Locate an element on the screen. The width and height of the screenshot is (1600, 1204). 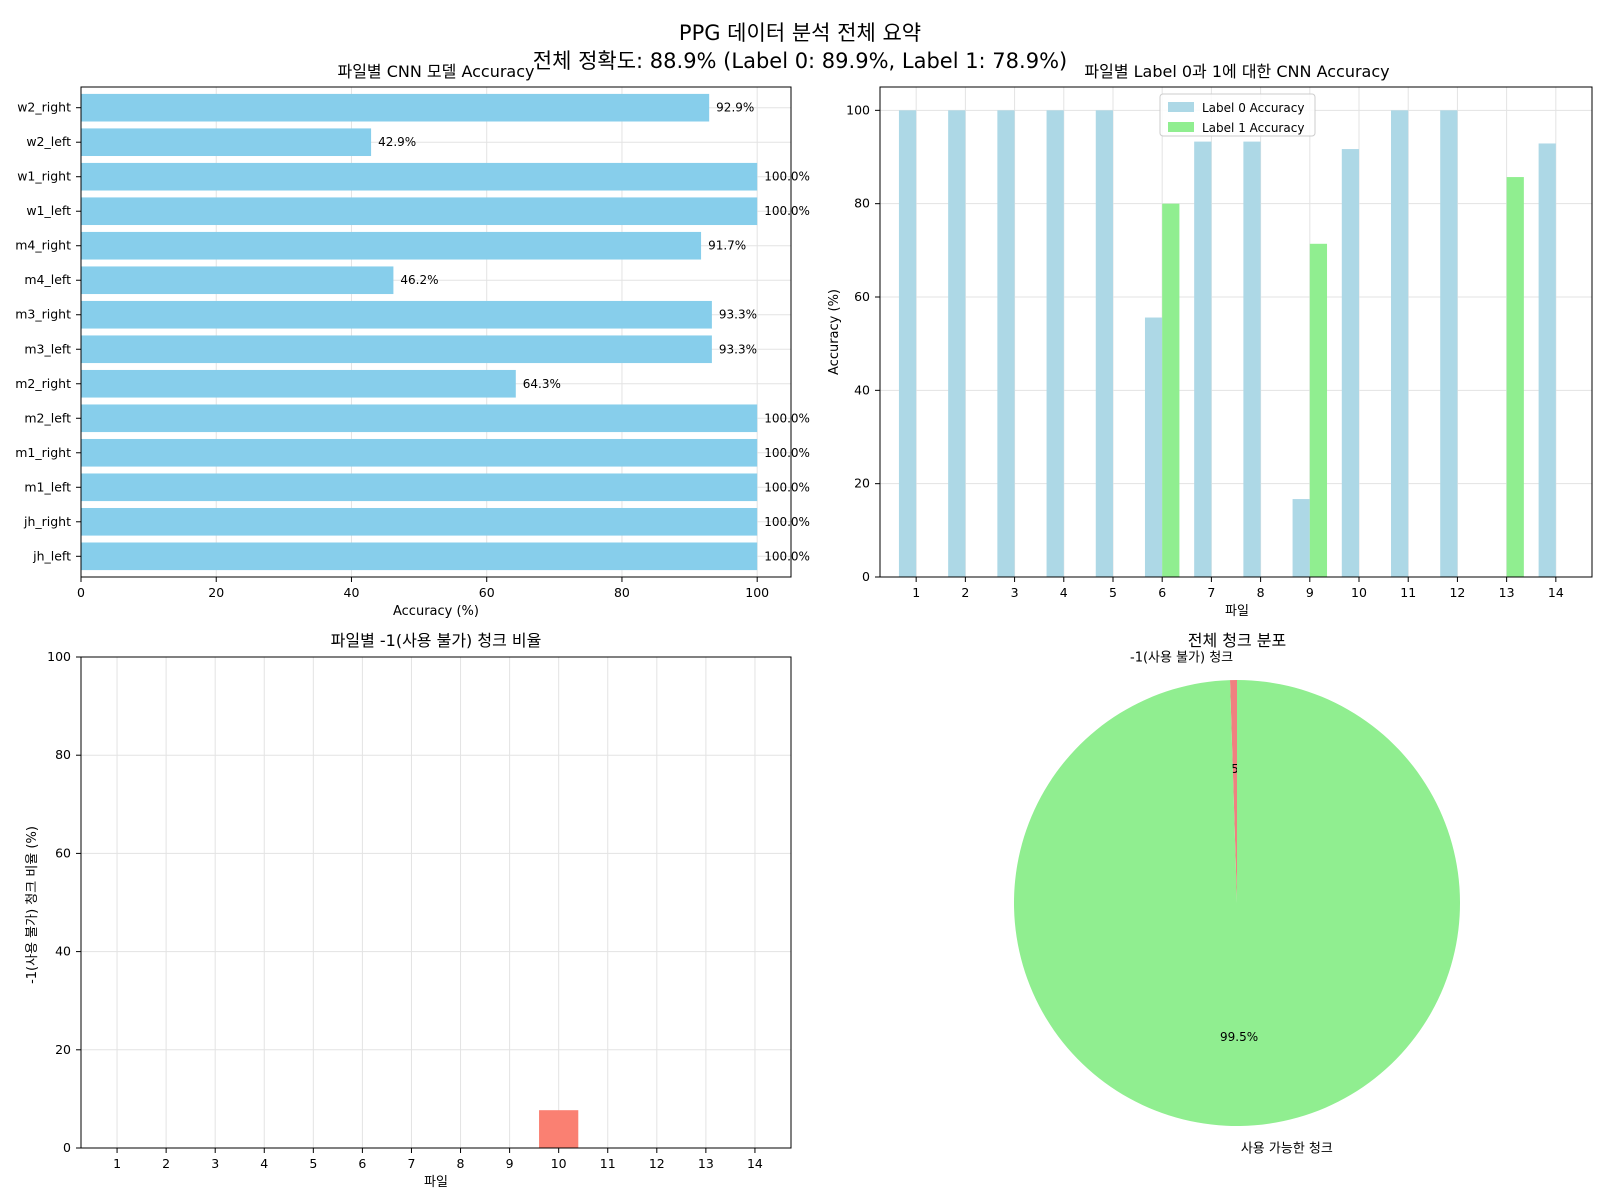
panel1-xtick-label: 100 is located at coordinates (757, 592).